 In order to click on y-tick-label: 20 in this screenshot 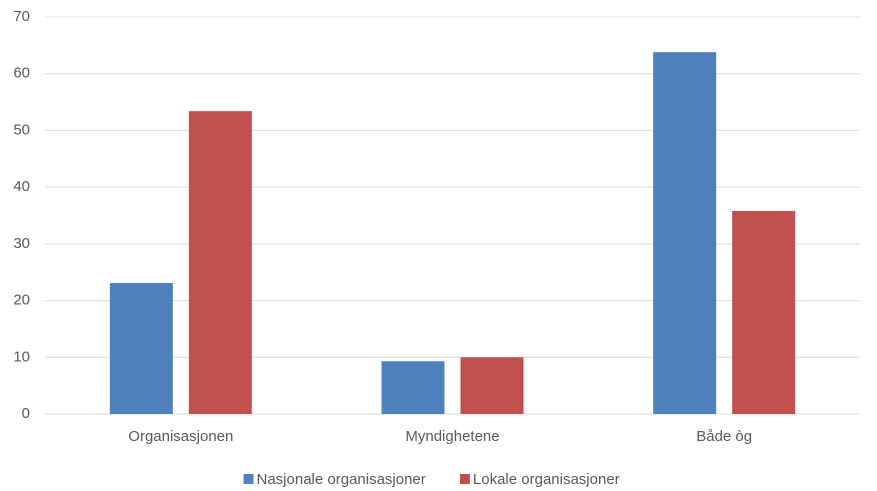, I will do `click(21, 300)`.